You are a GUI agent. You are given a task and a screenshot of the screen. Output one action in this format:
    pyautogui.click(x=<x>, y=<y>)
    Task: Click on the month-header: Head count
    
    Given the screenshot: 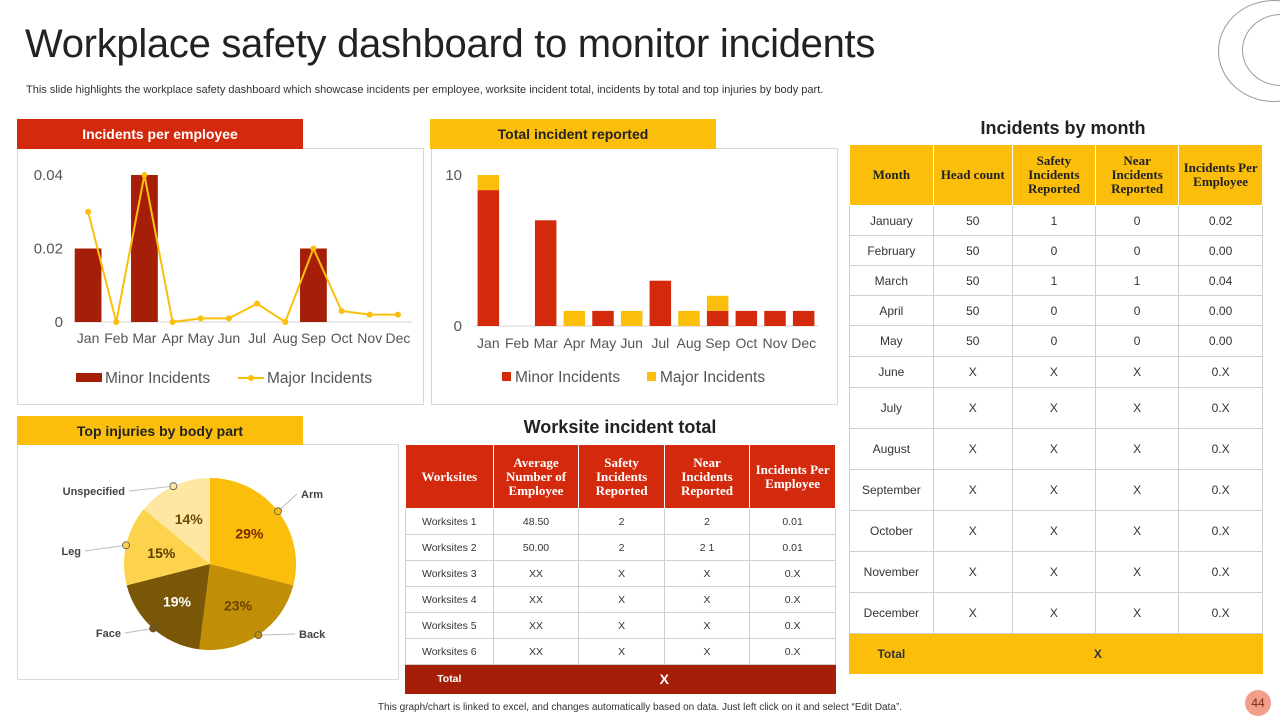 What is the action you would take?
    pyautogui.click(x=972, y=175)
    